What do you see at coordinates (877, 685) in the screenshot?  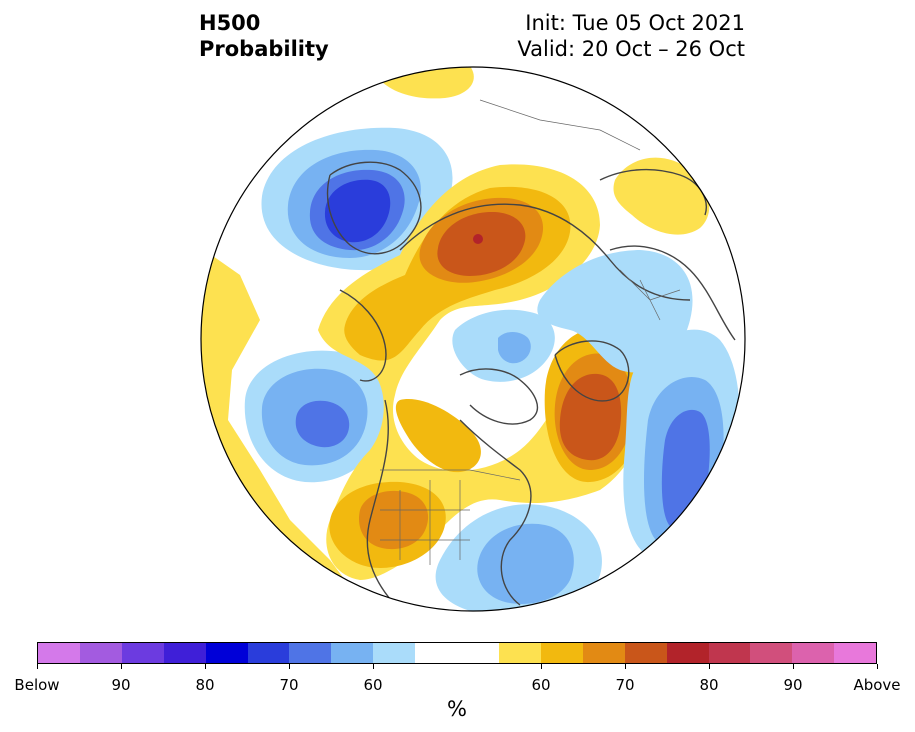 I see `colorbar-tick-label: Above` at bounding box center [877, 685].